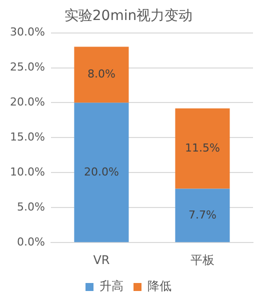 The width and height of the screenshot is (265, 305). Describe the element at coordinates (30, 241) in the screenshot. I see `y-tick-label: 0.0%` at that location.